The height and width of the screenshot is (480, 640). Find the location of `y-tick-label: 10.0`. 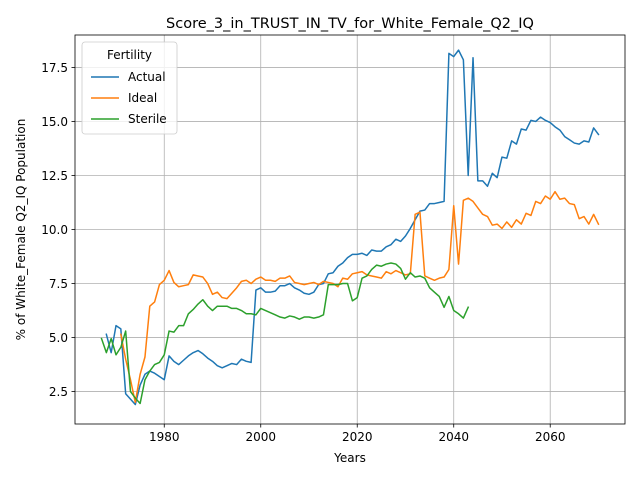

y-tick-label: 10.0 is located at coordinates (54, 230).